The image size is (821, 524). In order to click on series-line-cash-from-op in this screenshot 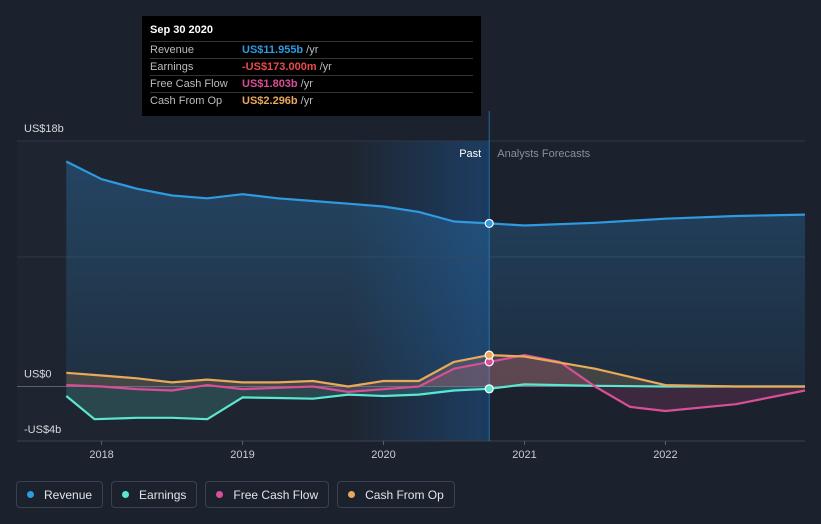, I will do `click(435, 371)`.